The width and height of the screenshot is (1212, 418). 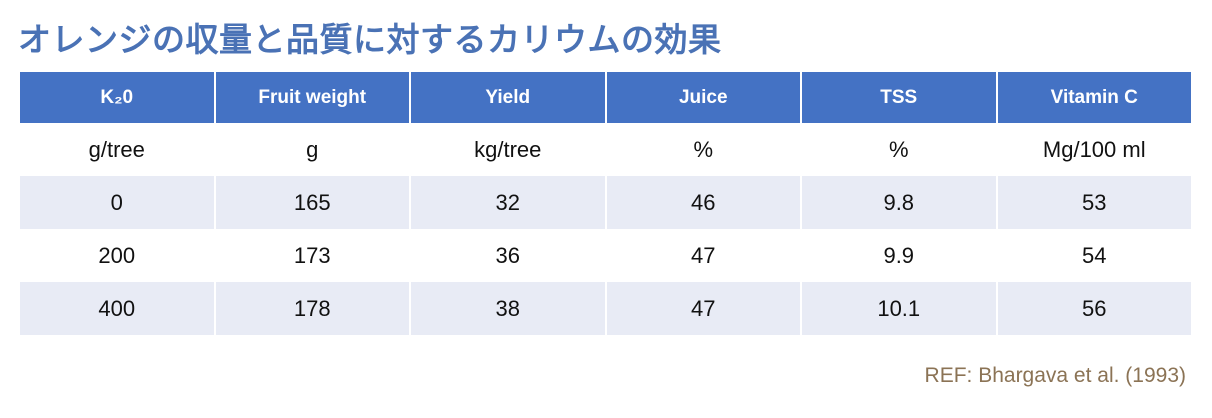 I want to click on data-cell: 9.8, so click(x=899, y=202).